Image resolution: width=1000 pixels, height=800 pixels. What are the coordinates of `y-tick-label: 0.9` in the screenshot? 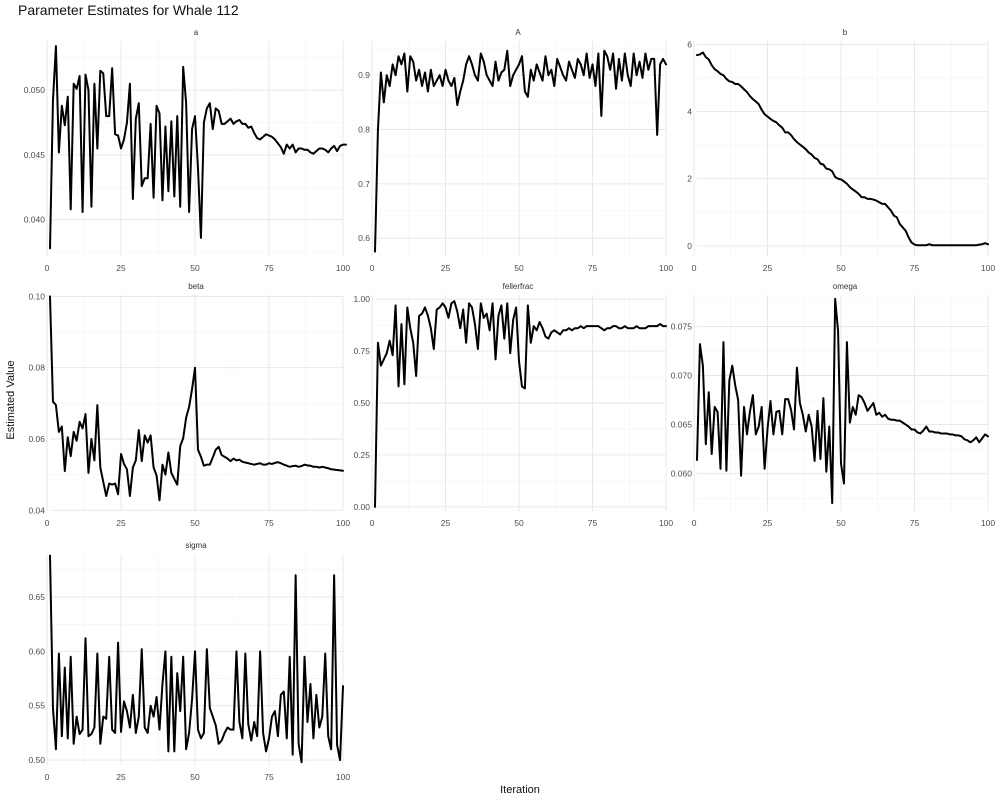 It's located at (364, 75).